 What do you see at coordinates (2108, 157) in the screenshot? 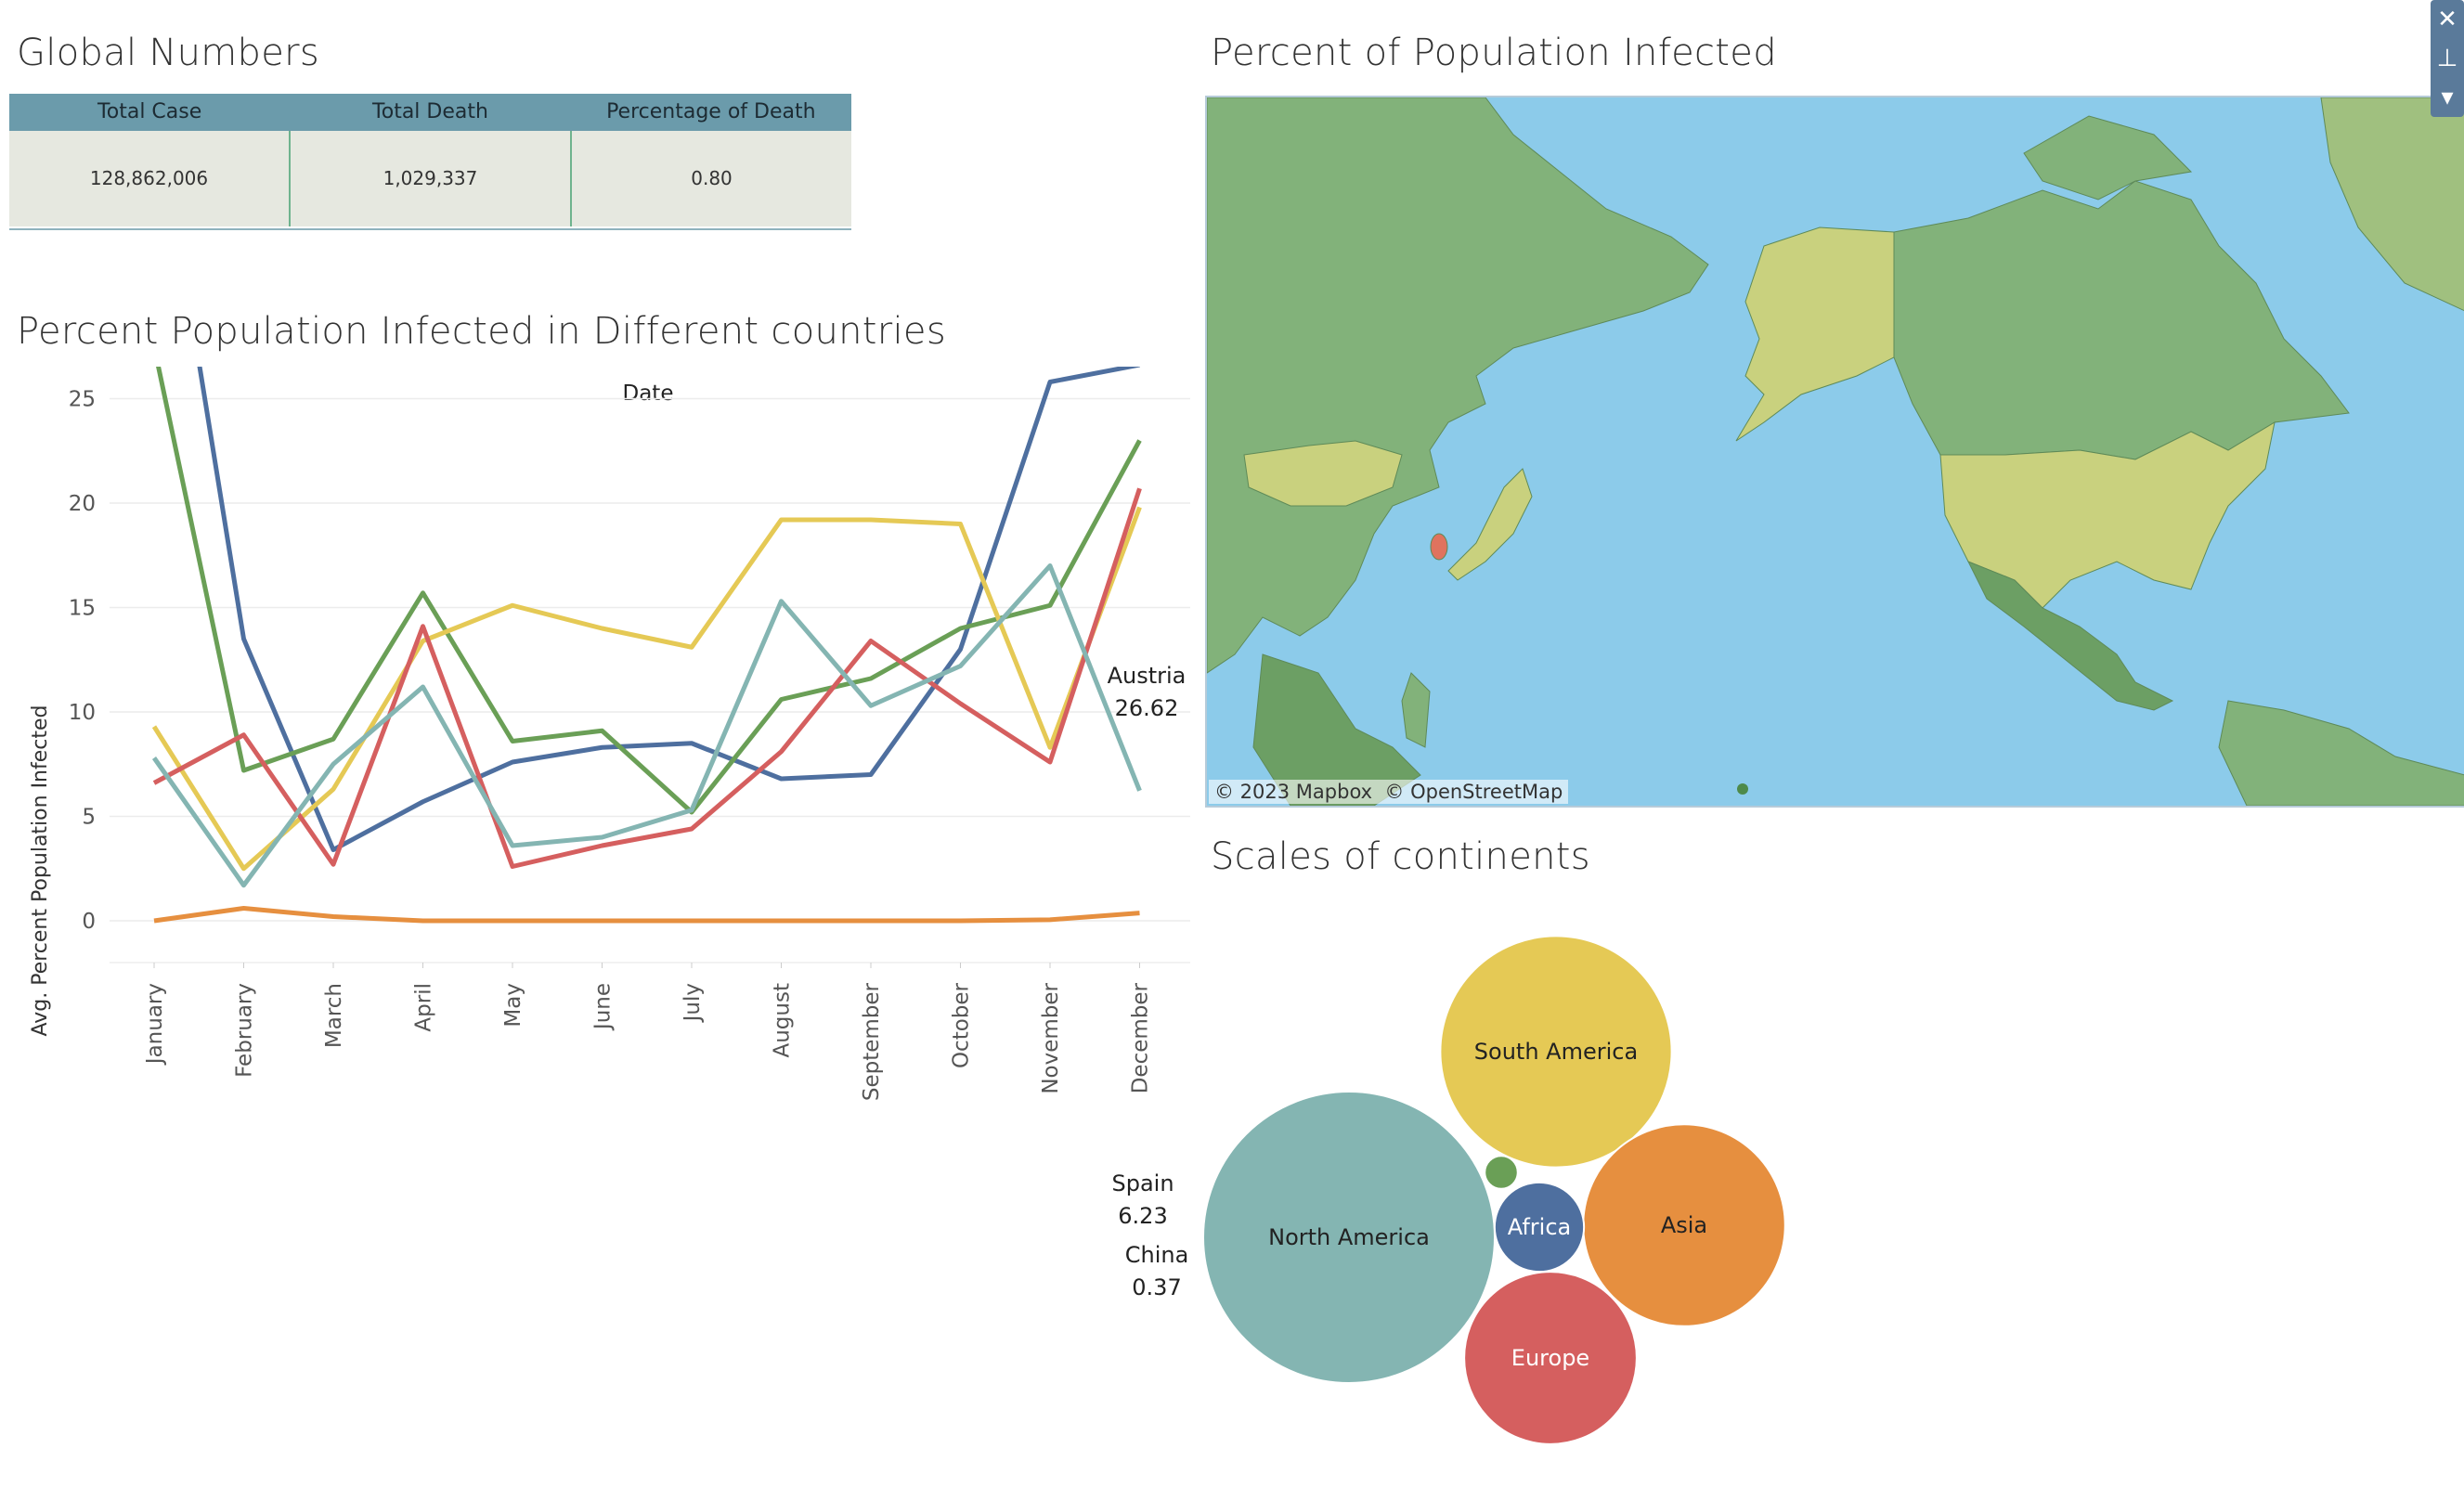
I see `arctic-islands` at bounding box center [2108, 157].